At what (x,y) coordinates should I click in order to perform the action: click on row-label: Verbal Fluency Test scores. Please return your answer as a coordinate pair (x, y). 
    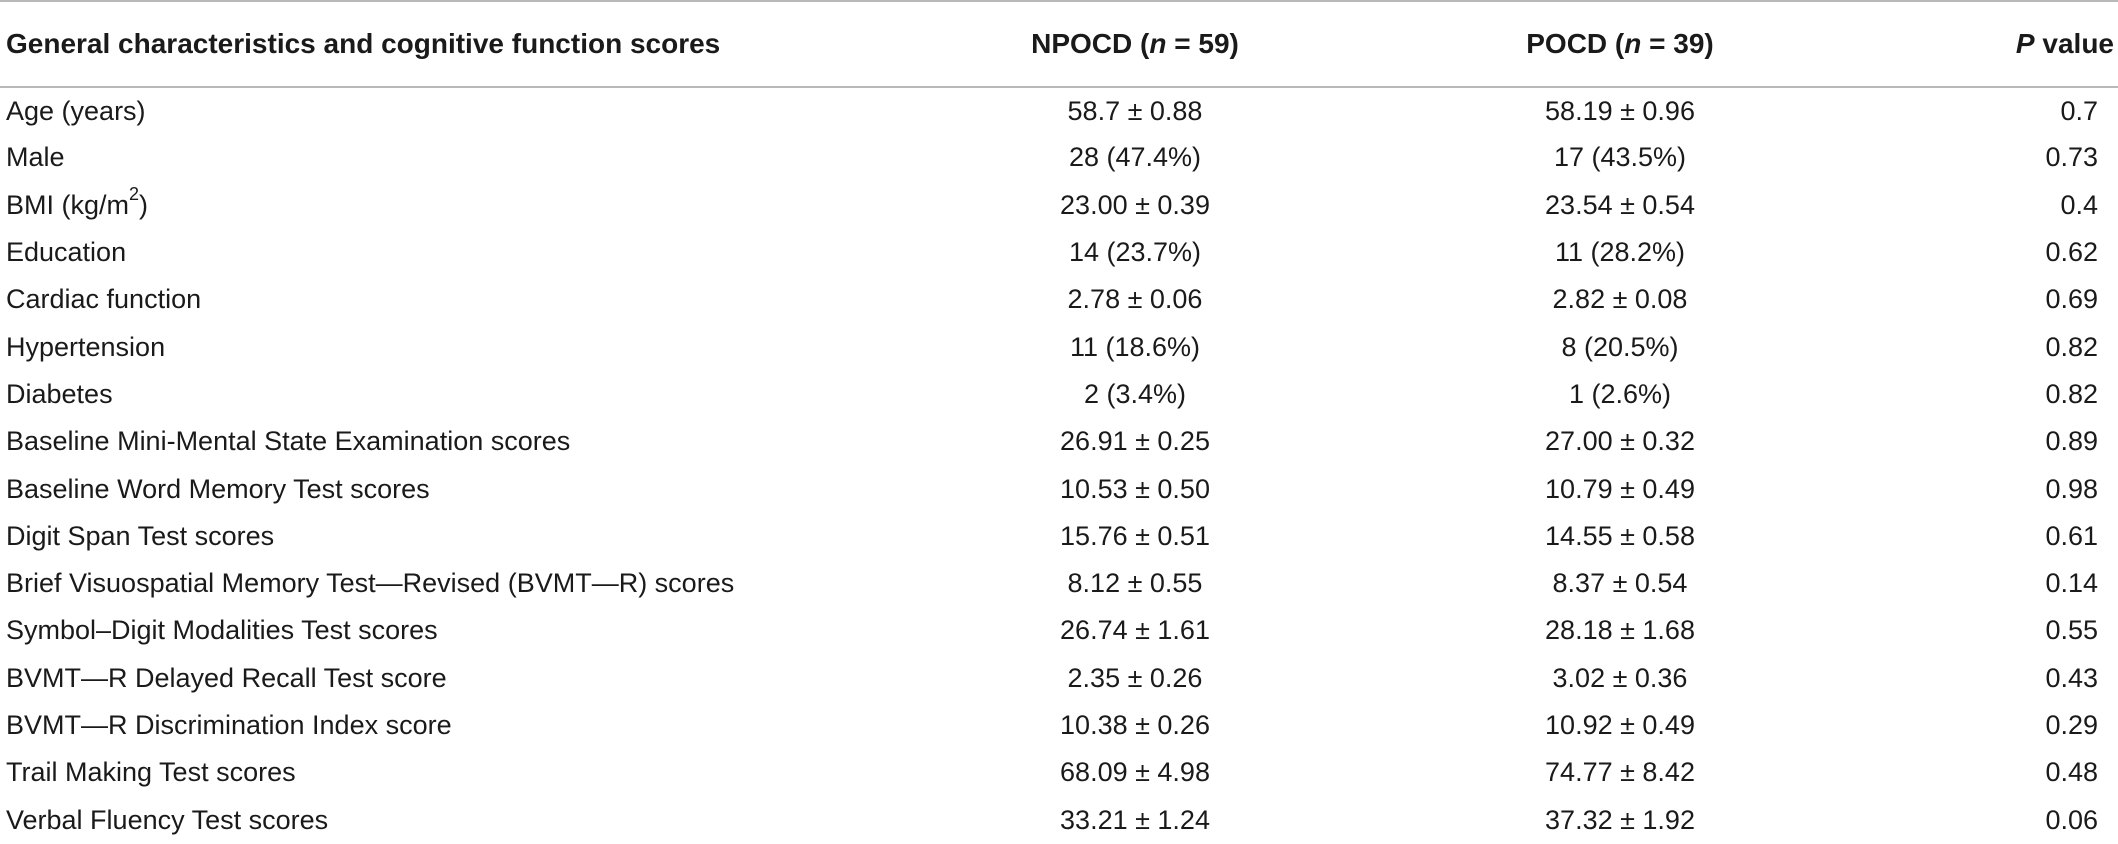
    Looking at the image, I should click on (167, 819).